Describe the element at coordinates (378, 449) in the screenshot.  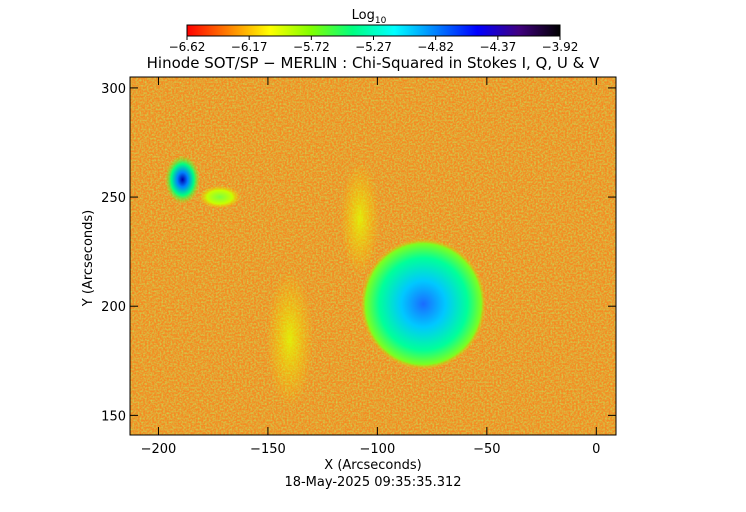
I see `x-tick-label: −100` at that location.